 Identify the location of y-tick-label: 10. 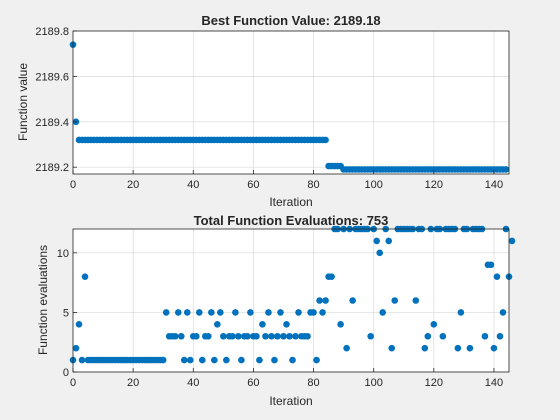
(63, 254).